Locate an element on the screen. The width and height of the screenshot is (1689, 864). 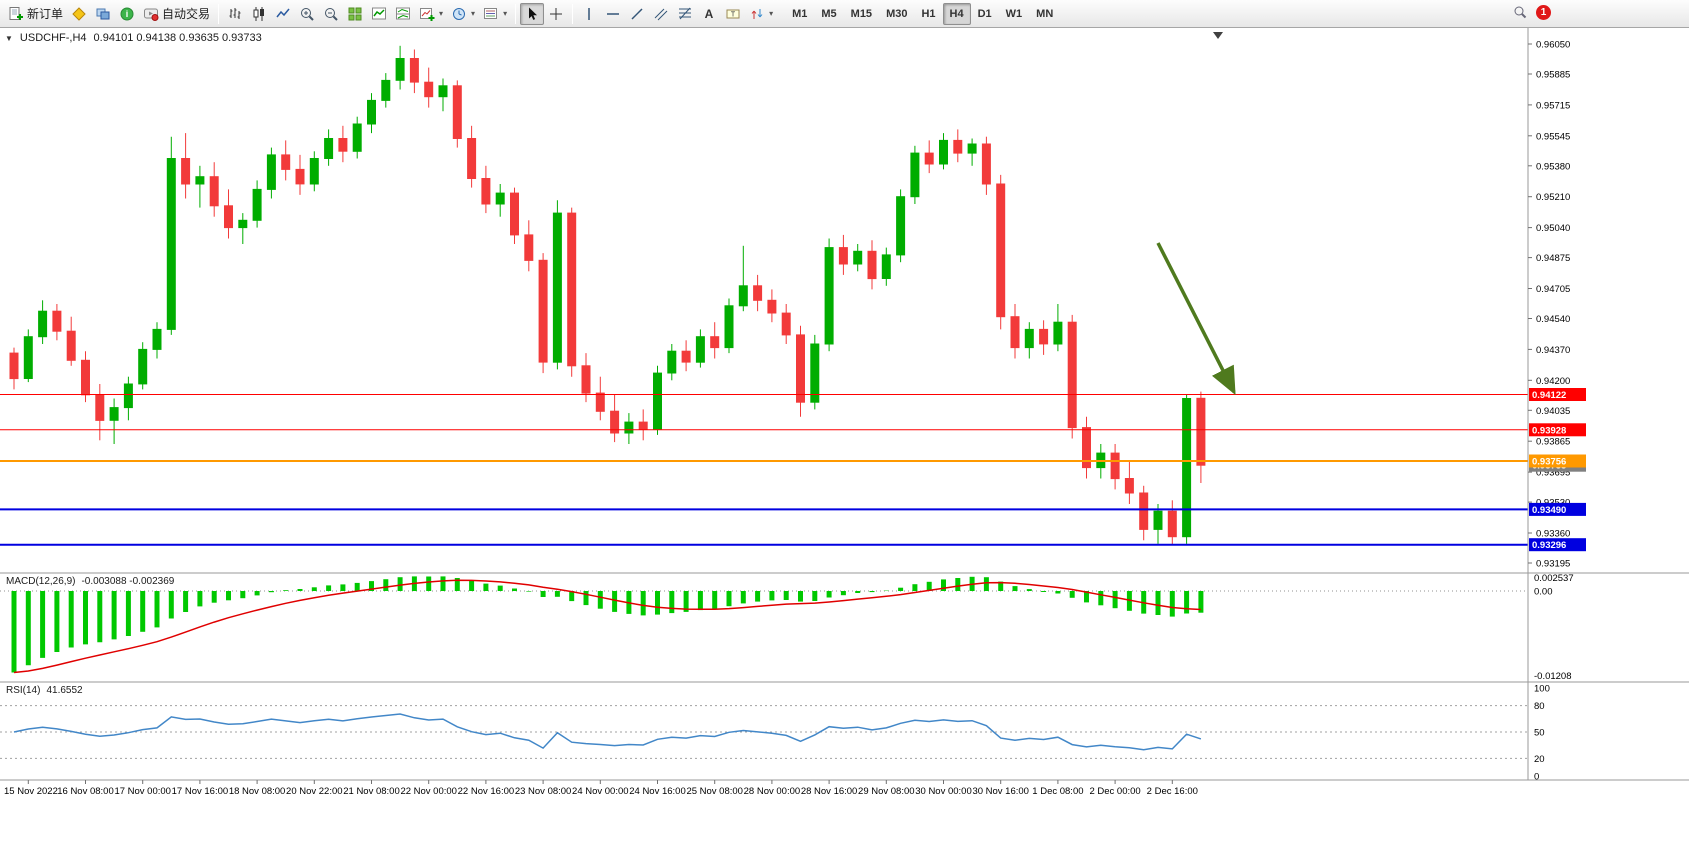
price-tag: 0.94122 is located at coordinates (1557, 394).